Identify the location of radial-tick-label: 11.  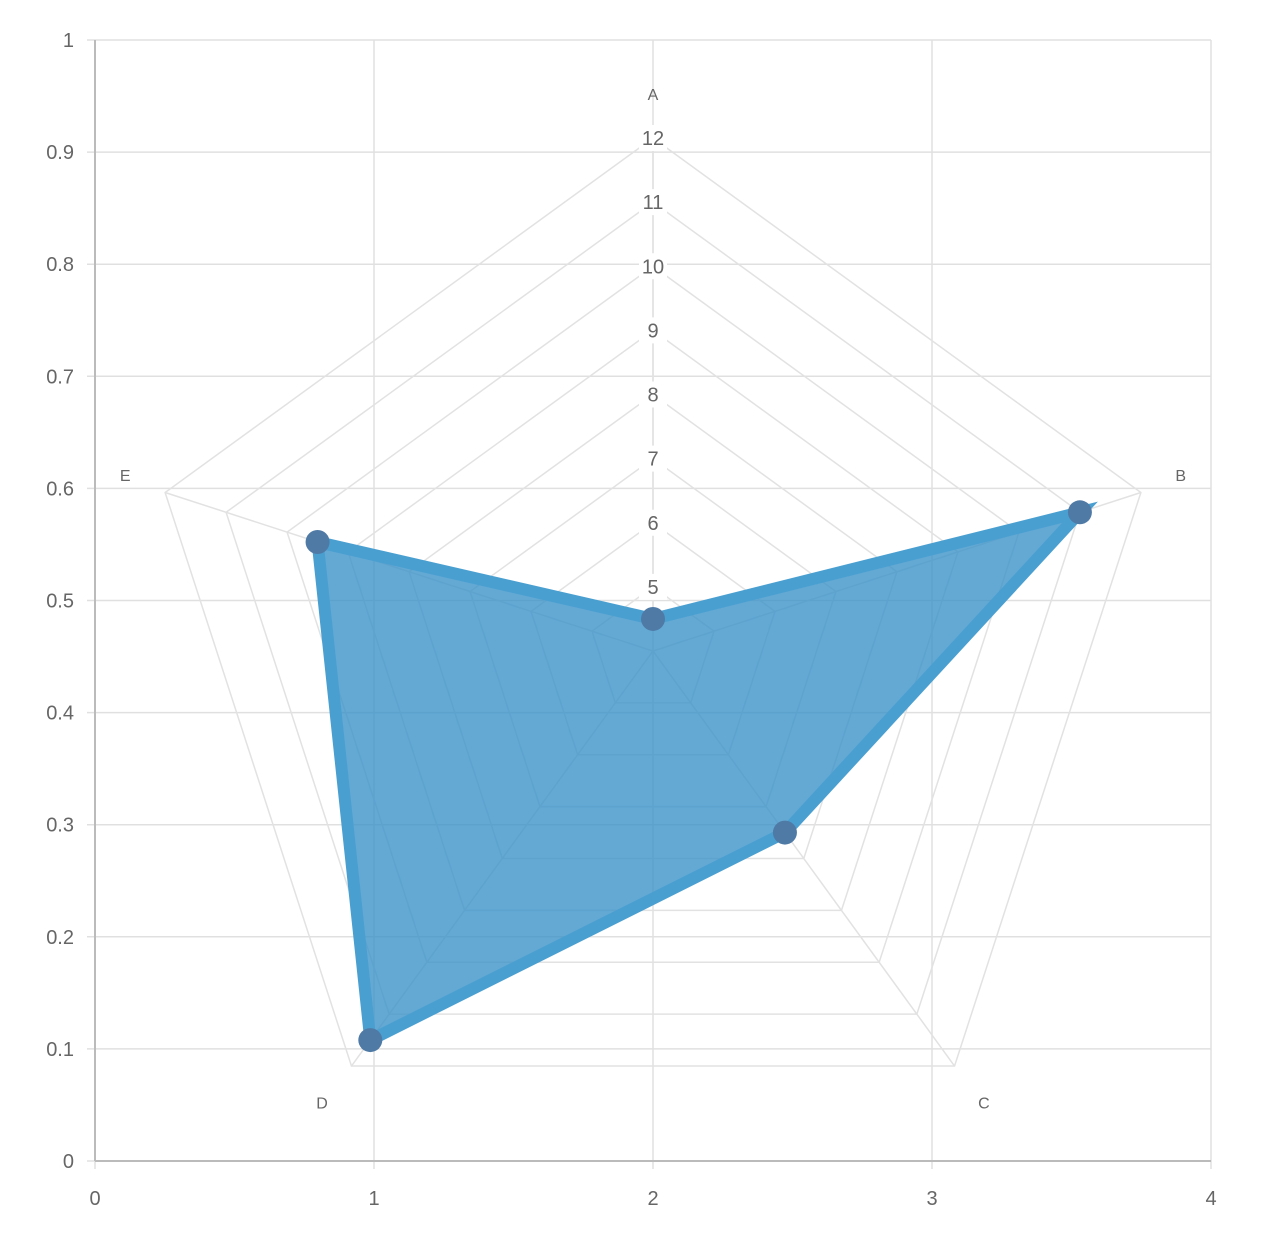
(653, 203).